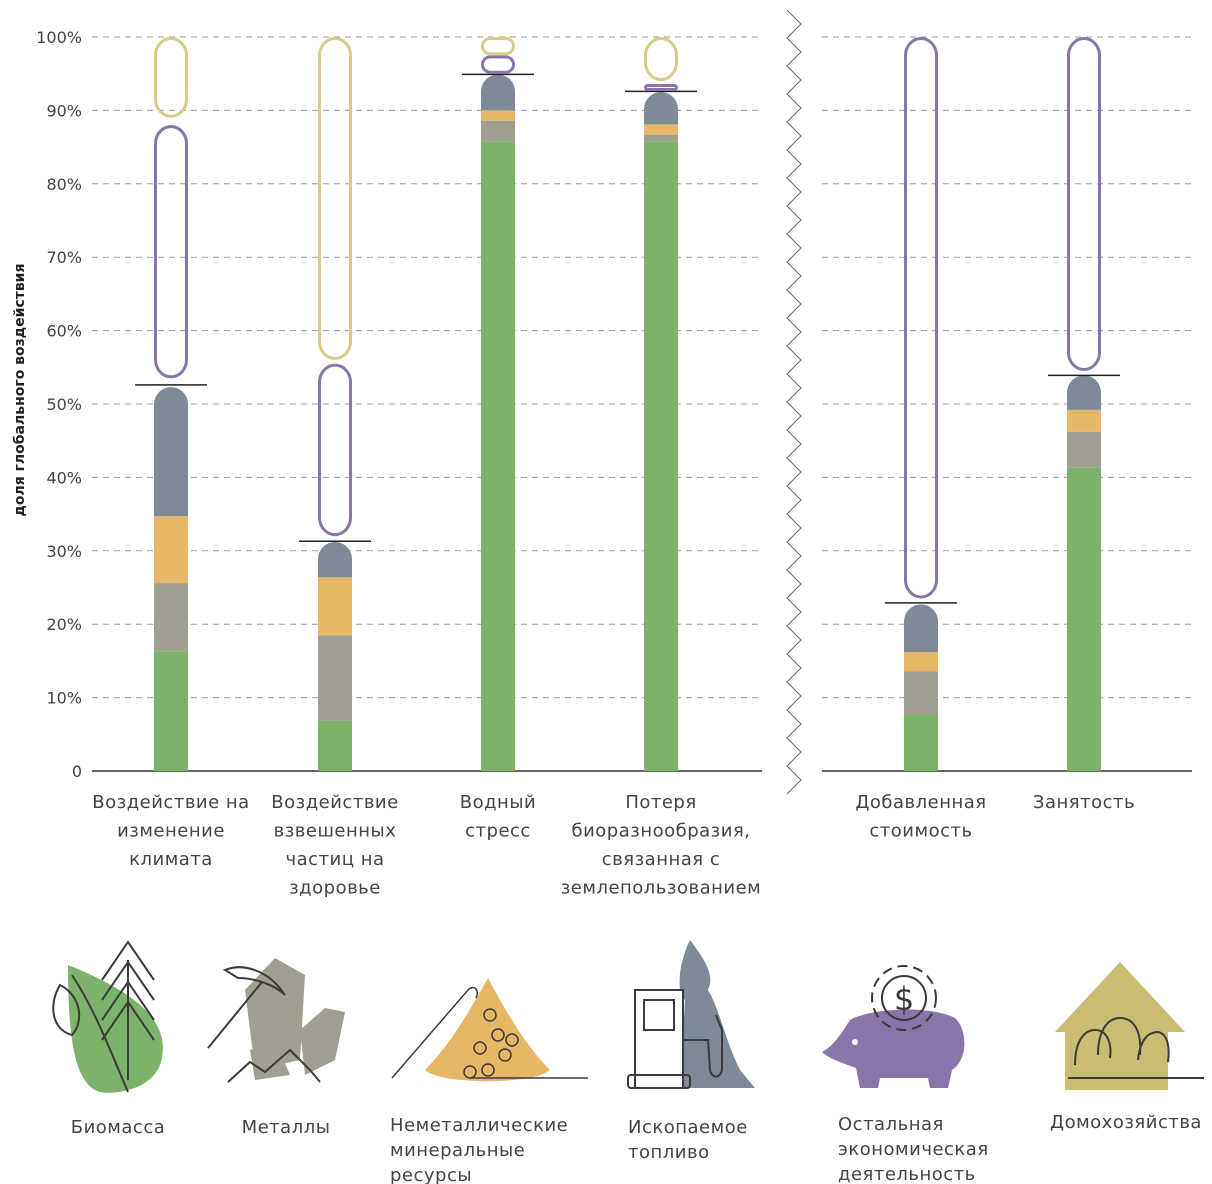 The image size is (1212, 1184). I want to click on legend-label-line: ресурсы, so click(431, 1174).